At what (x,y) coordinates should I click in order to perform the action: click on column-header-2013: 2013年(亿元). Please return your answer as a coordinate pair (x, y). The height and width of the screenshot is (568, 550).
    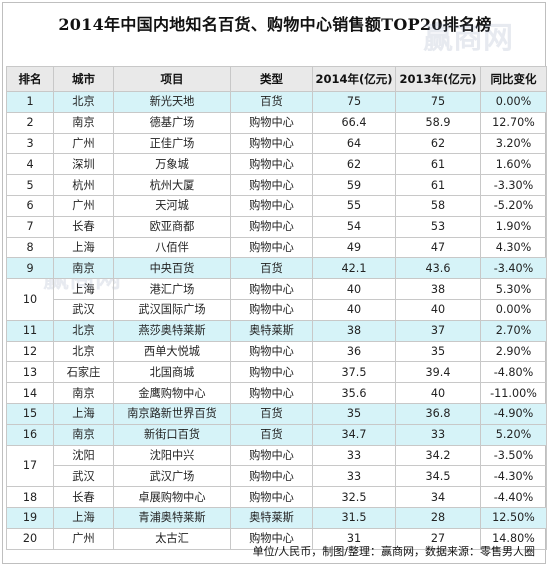
    Looking at the image, I should click on (438, 79).